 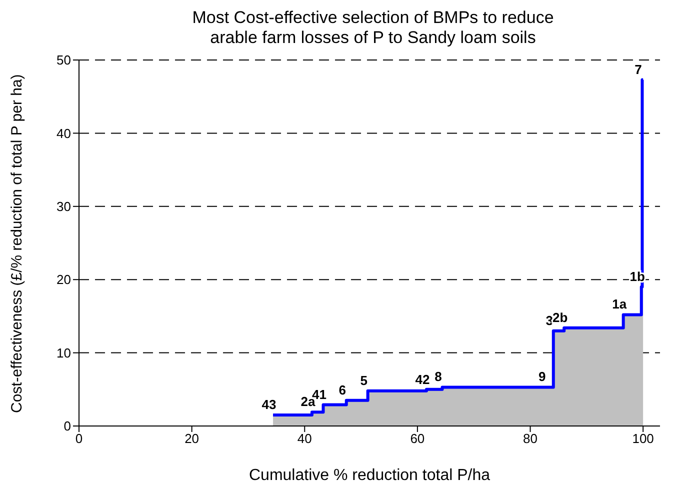 What do you see at coordinates (269, 404) in the screenshot?
I see `annotation: 43` at bounding box center [269, 404].